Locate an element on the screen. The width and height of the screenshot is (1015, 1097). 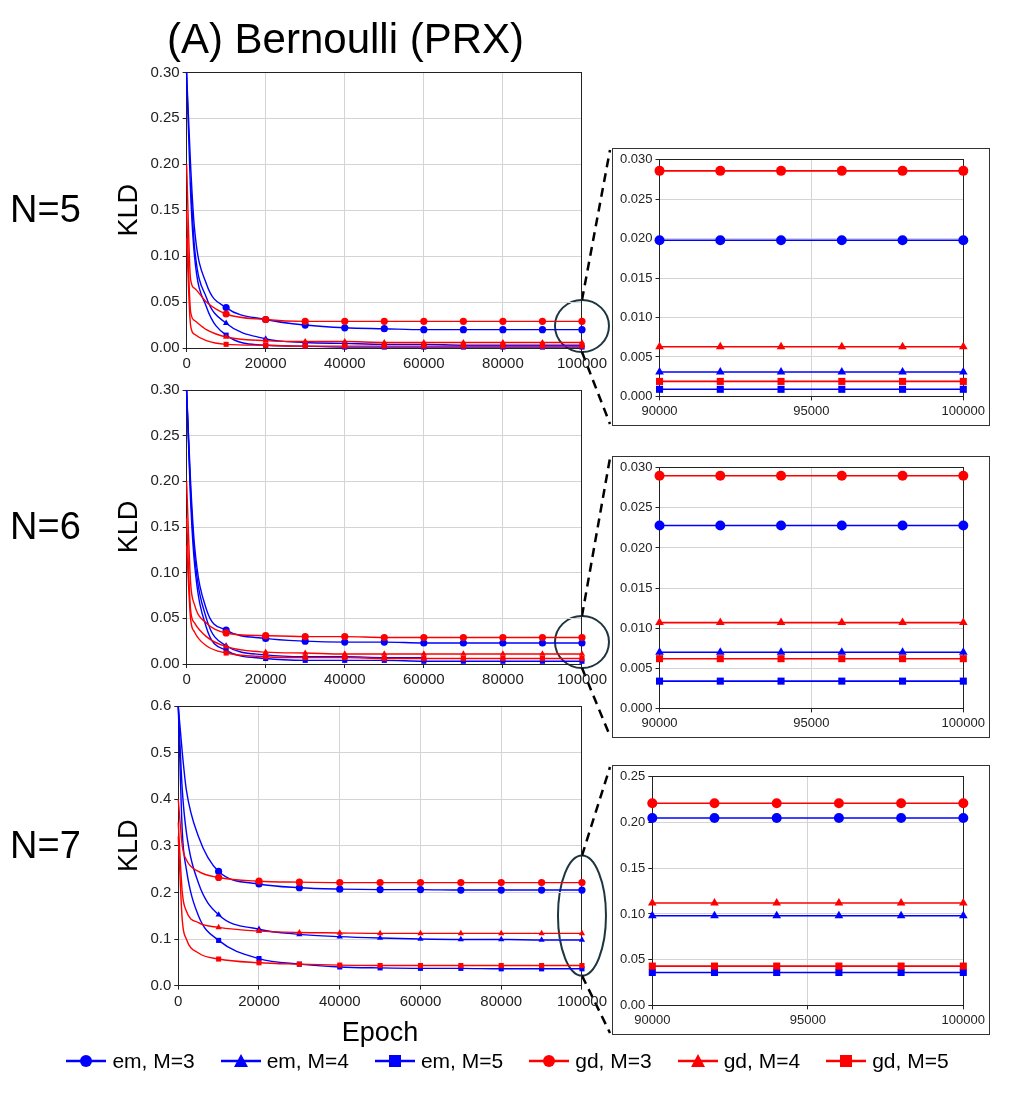
text: N=5 is located at coordinates (45, 210).